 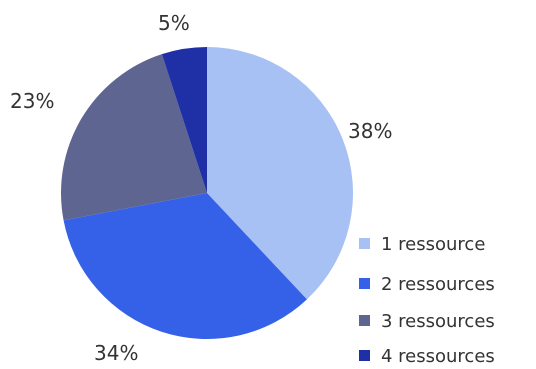 I want to click on data-label-3-ressources: 23%, so click(x=32, y=101).